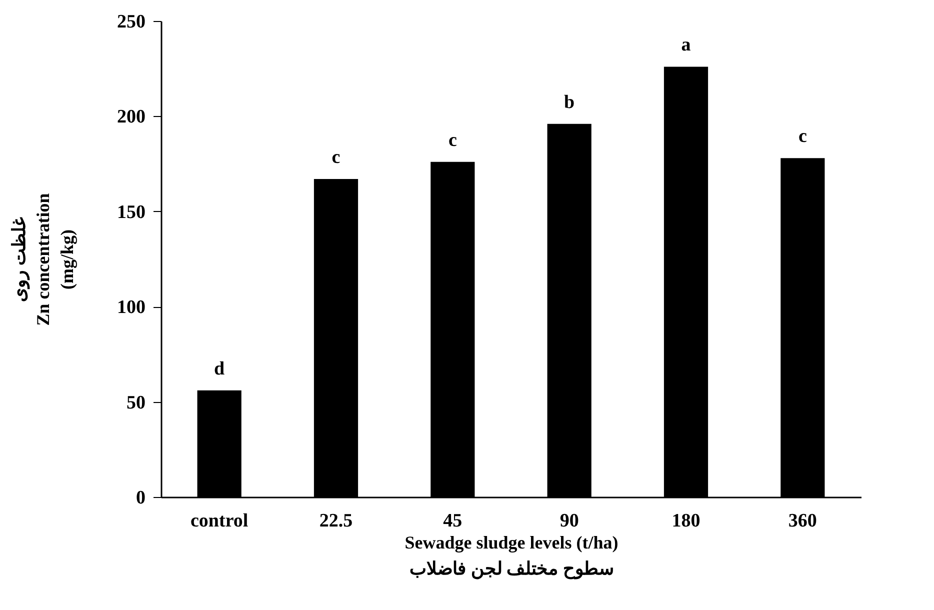 The width and height of the screenshot is (934, 610). What do you see at coordinates (452, 521) in the screenshot?
I see `x-tick-label: 45` at bounding box center [452, 521].